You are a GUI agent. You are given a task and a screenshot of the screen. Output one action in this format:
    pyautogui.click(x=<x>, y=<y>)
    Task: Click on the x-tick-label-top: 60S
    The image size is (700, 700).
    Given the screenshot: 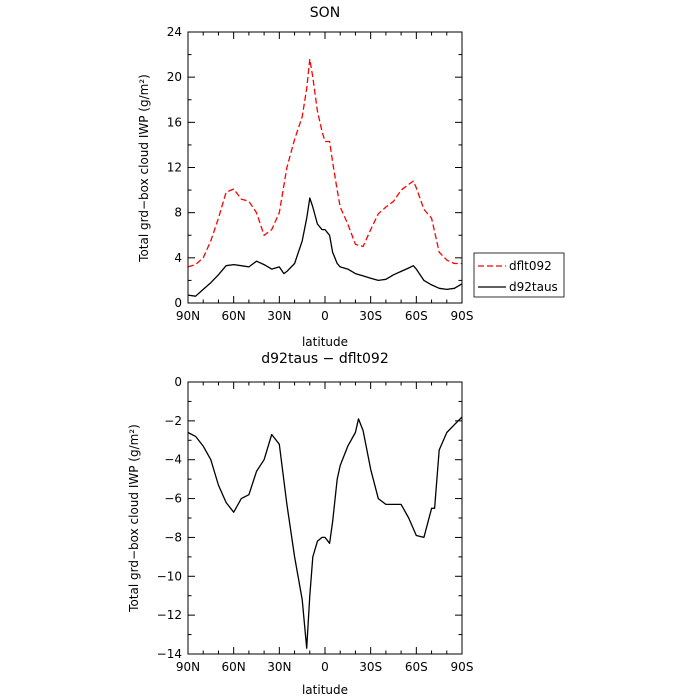 What is the action you would take?
    pyautogui.click(x=416, y=316)
    